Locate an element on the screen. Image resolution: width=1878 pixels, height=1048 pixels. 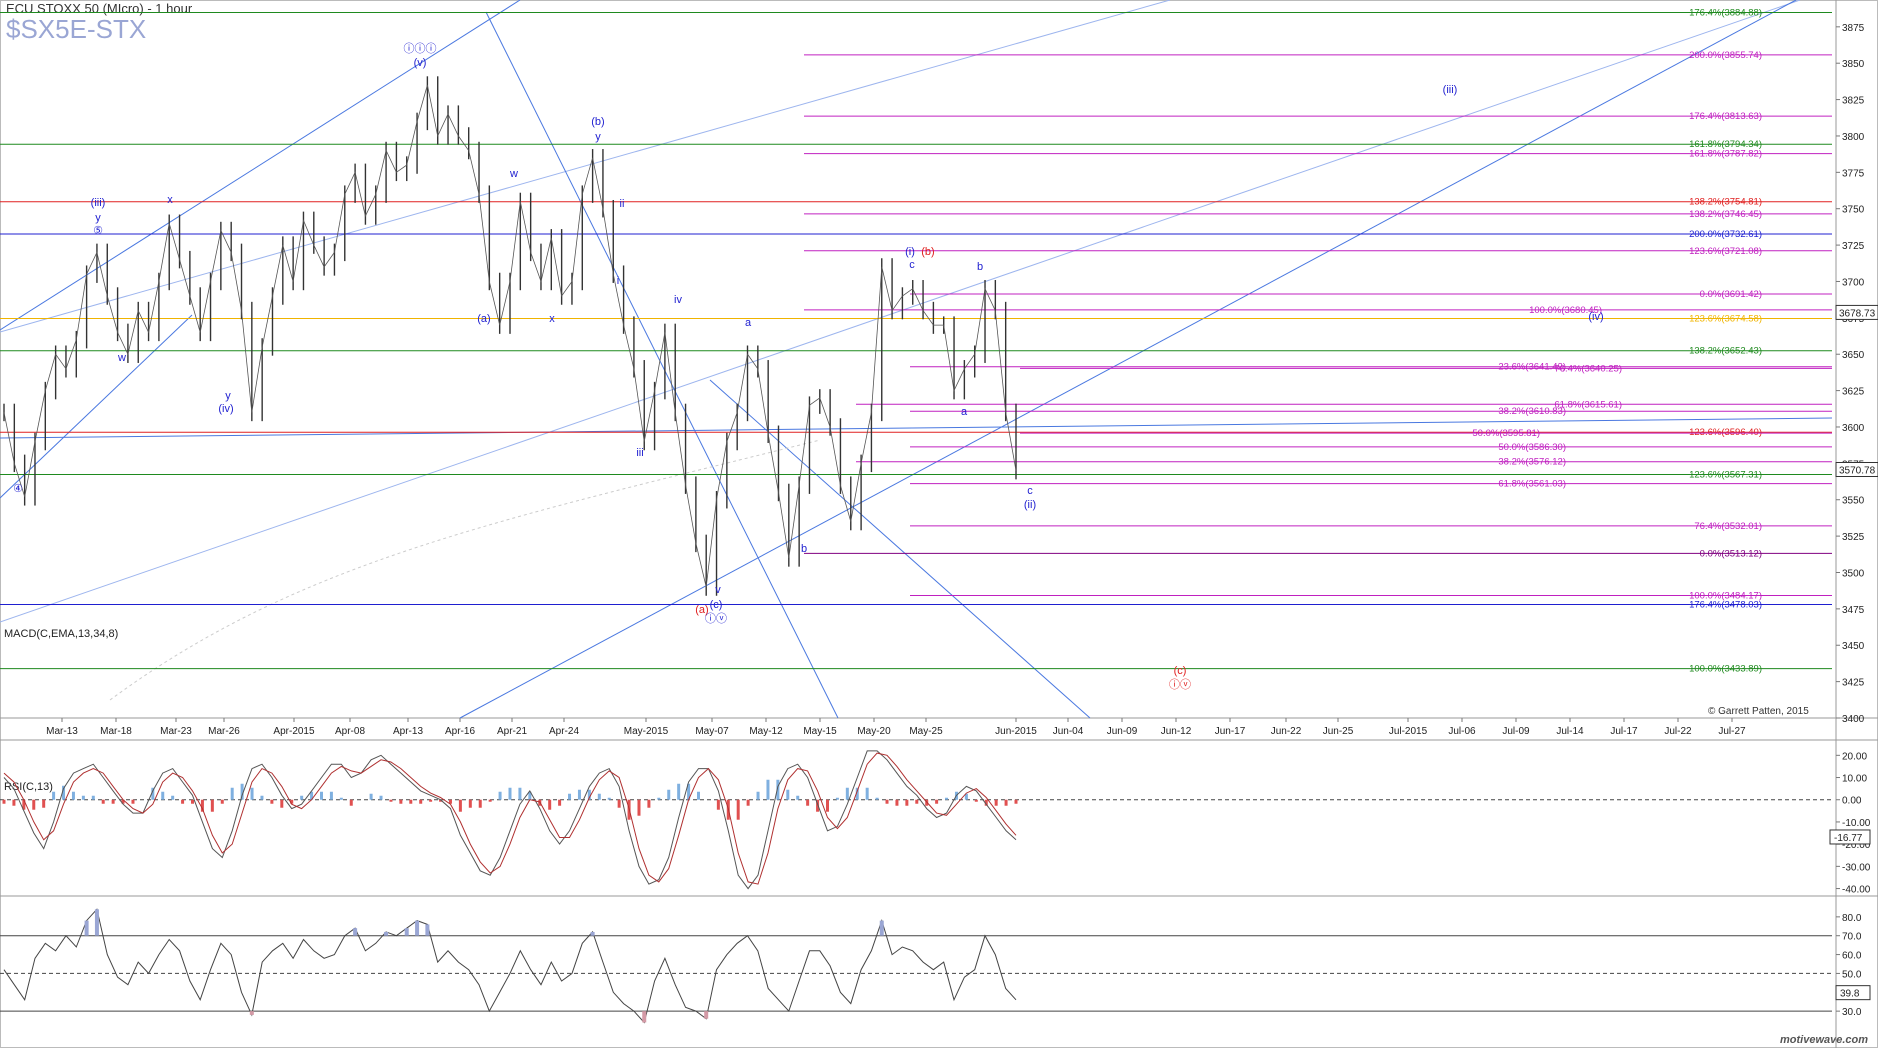
rsi-y-tick-label: 50.0 is located at coordinates (1852, 974).